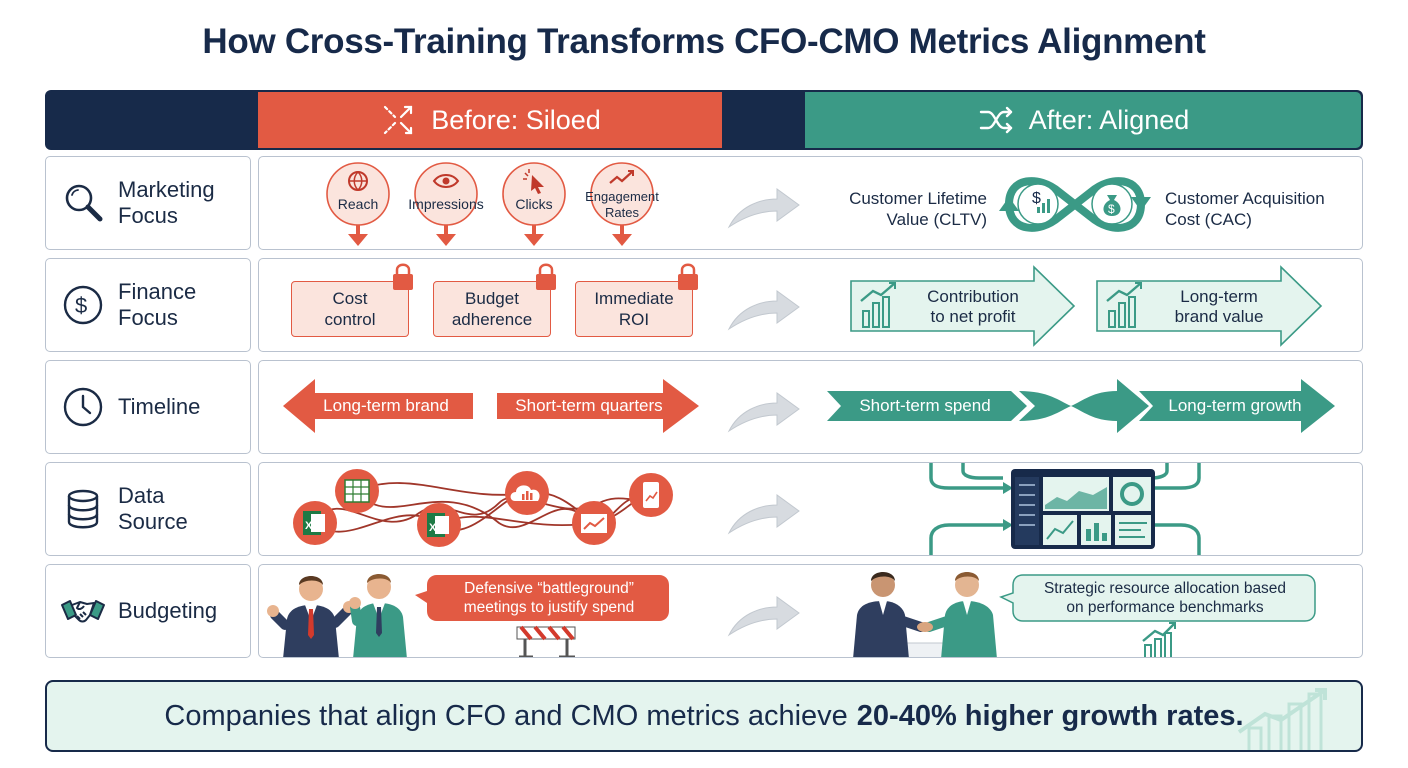 This screenshot has width=1408, height=768. I want to click on reach-pin, so click(358, 204).